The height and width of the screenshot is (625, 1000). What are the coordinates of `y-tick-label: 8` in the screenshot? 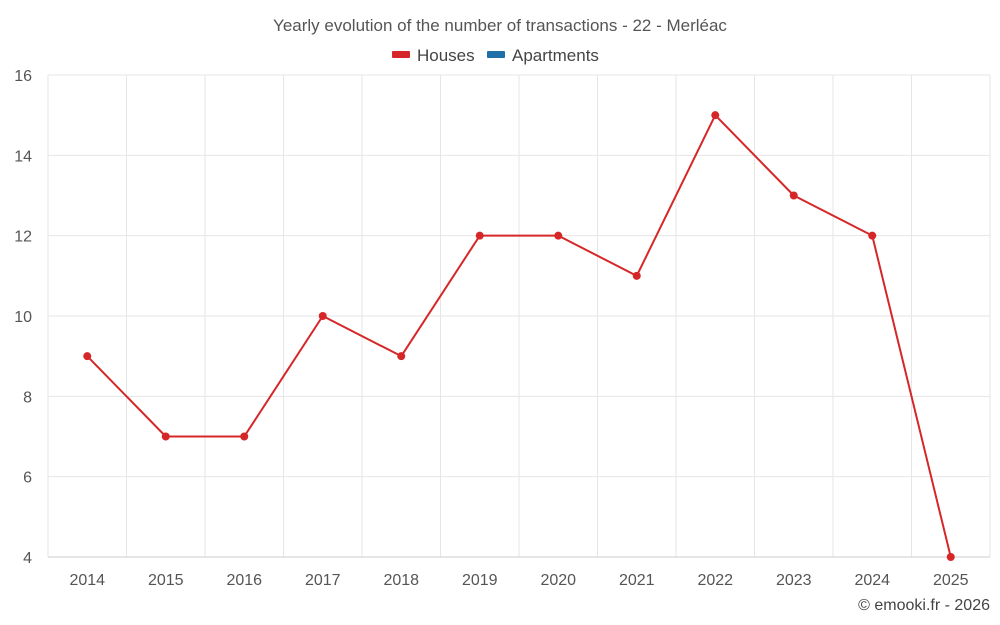 It's located at (27, 397).